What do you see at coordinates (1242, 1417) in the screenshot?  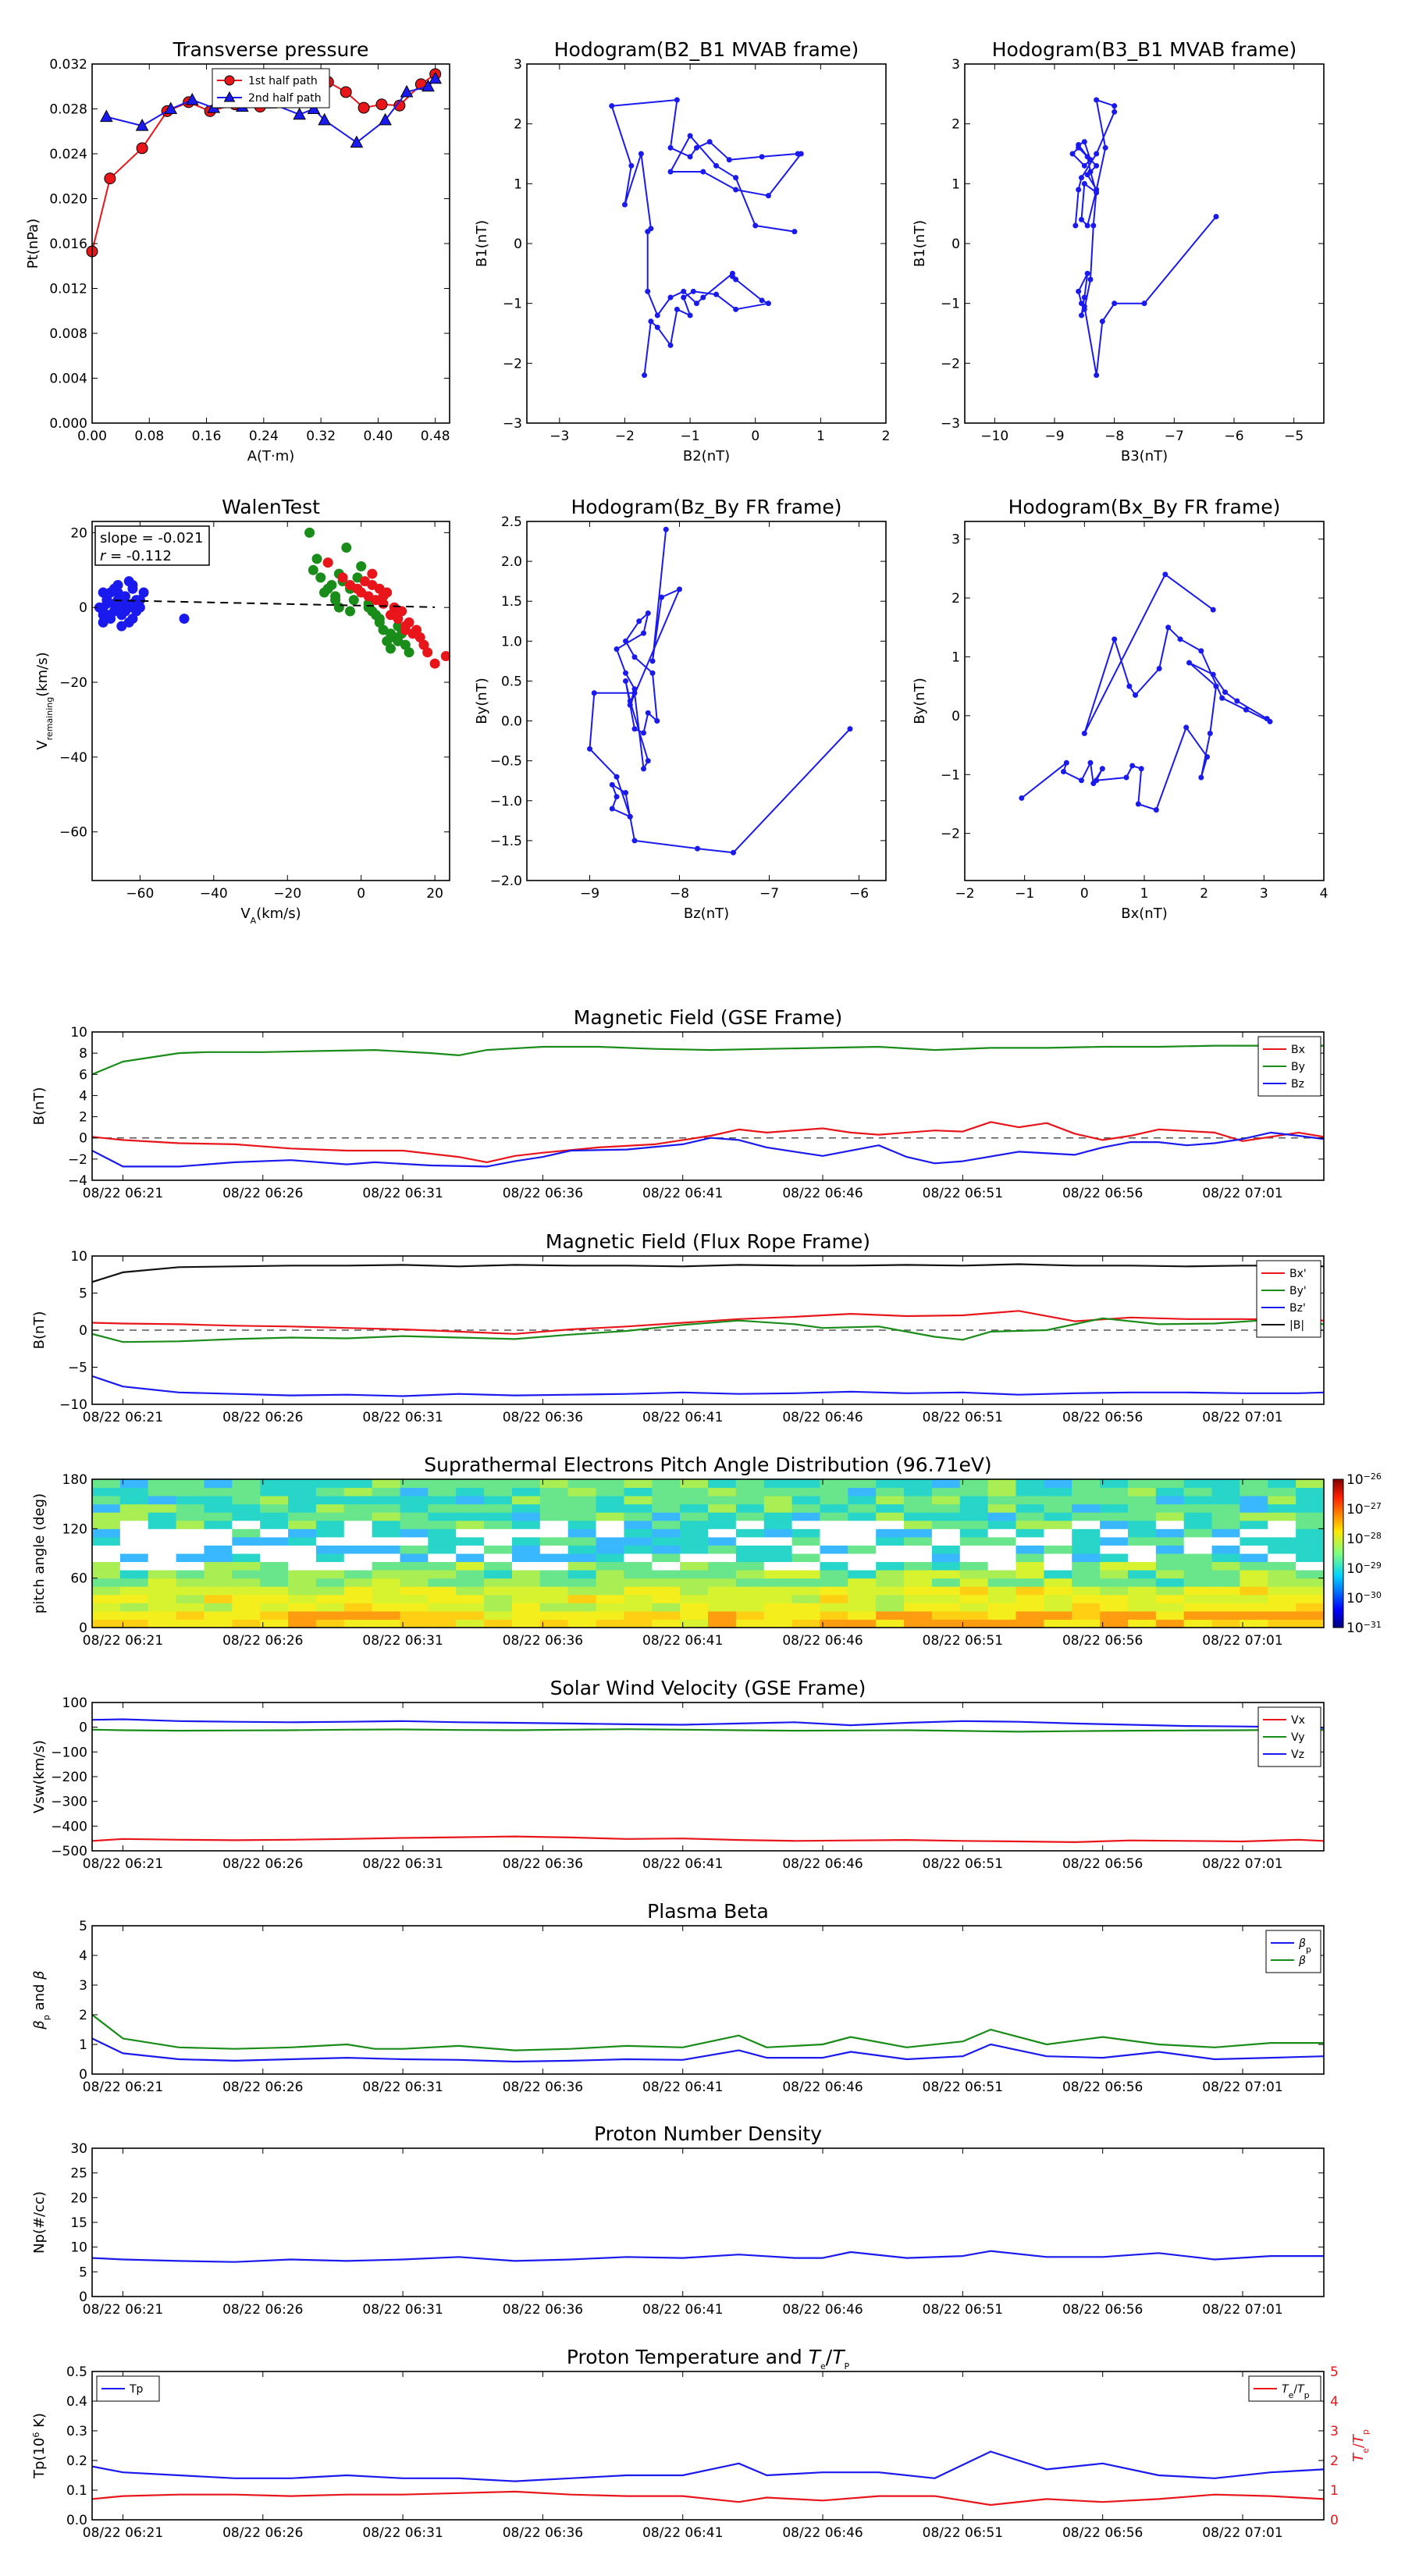 I see `x-tick-label: 08/22 07:01` at bounding box center [1242, 1417].